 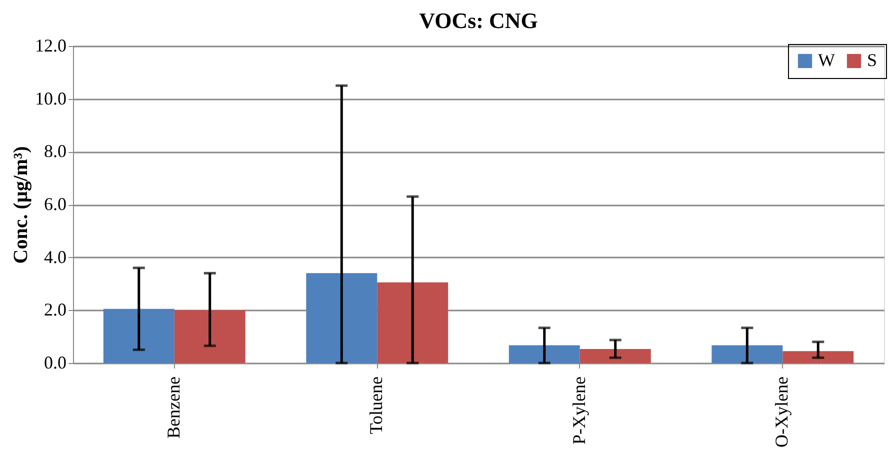 I want to click on y-tick-label: 12.0, so click(x=50, y=46).